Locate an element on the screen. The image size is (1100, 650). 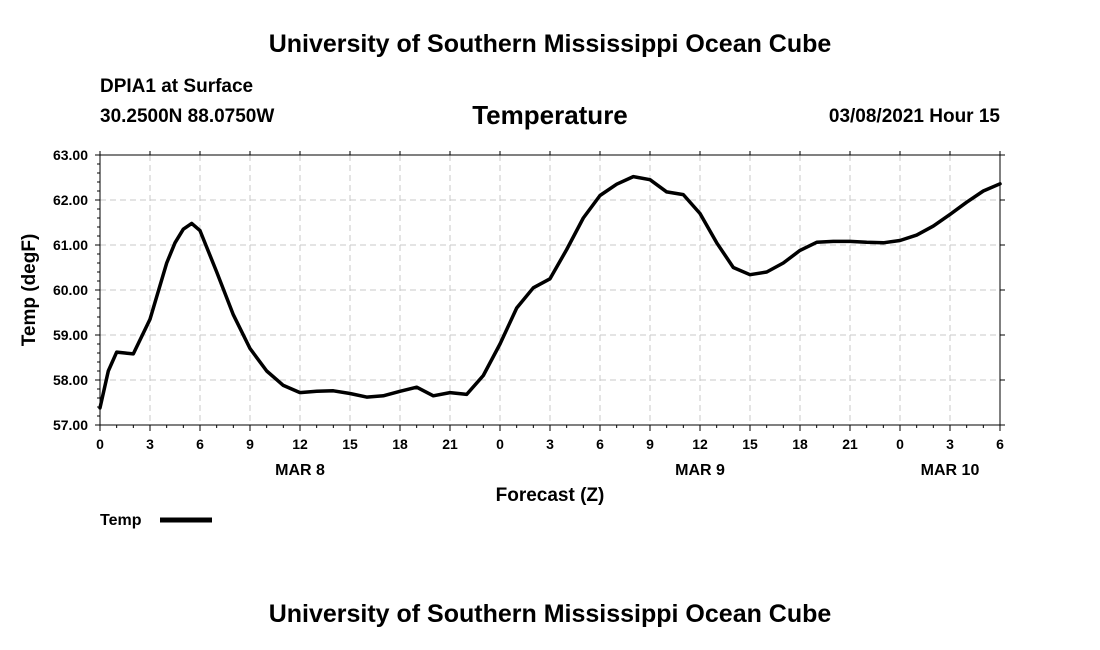
date-label: MAR 10 is located at coordinates (950, 470).